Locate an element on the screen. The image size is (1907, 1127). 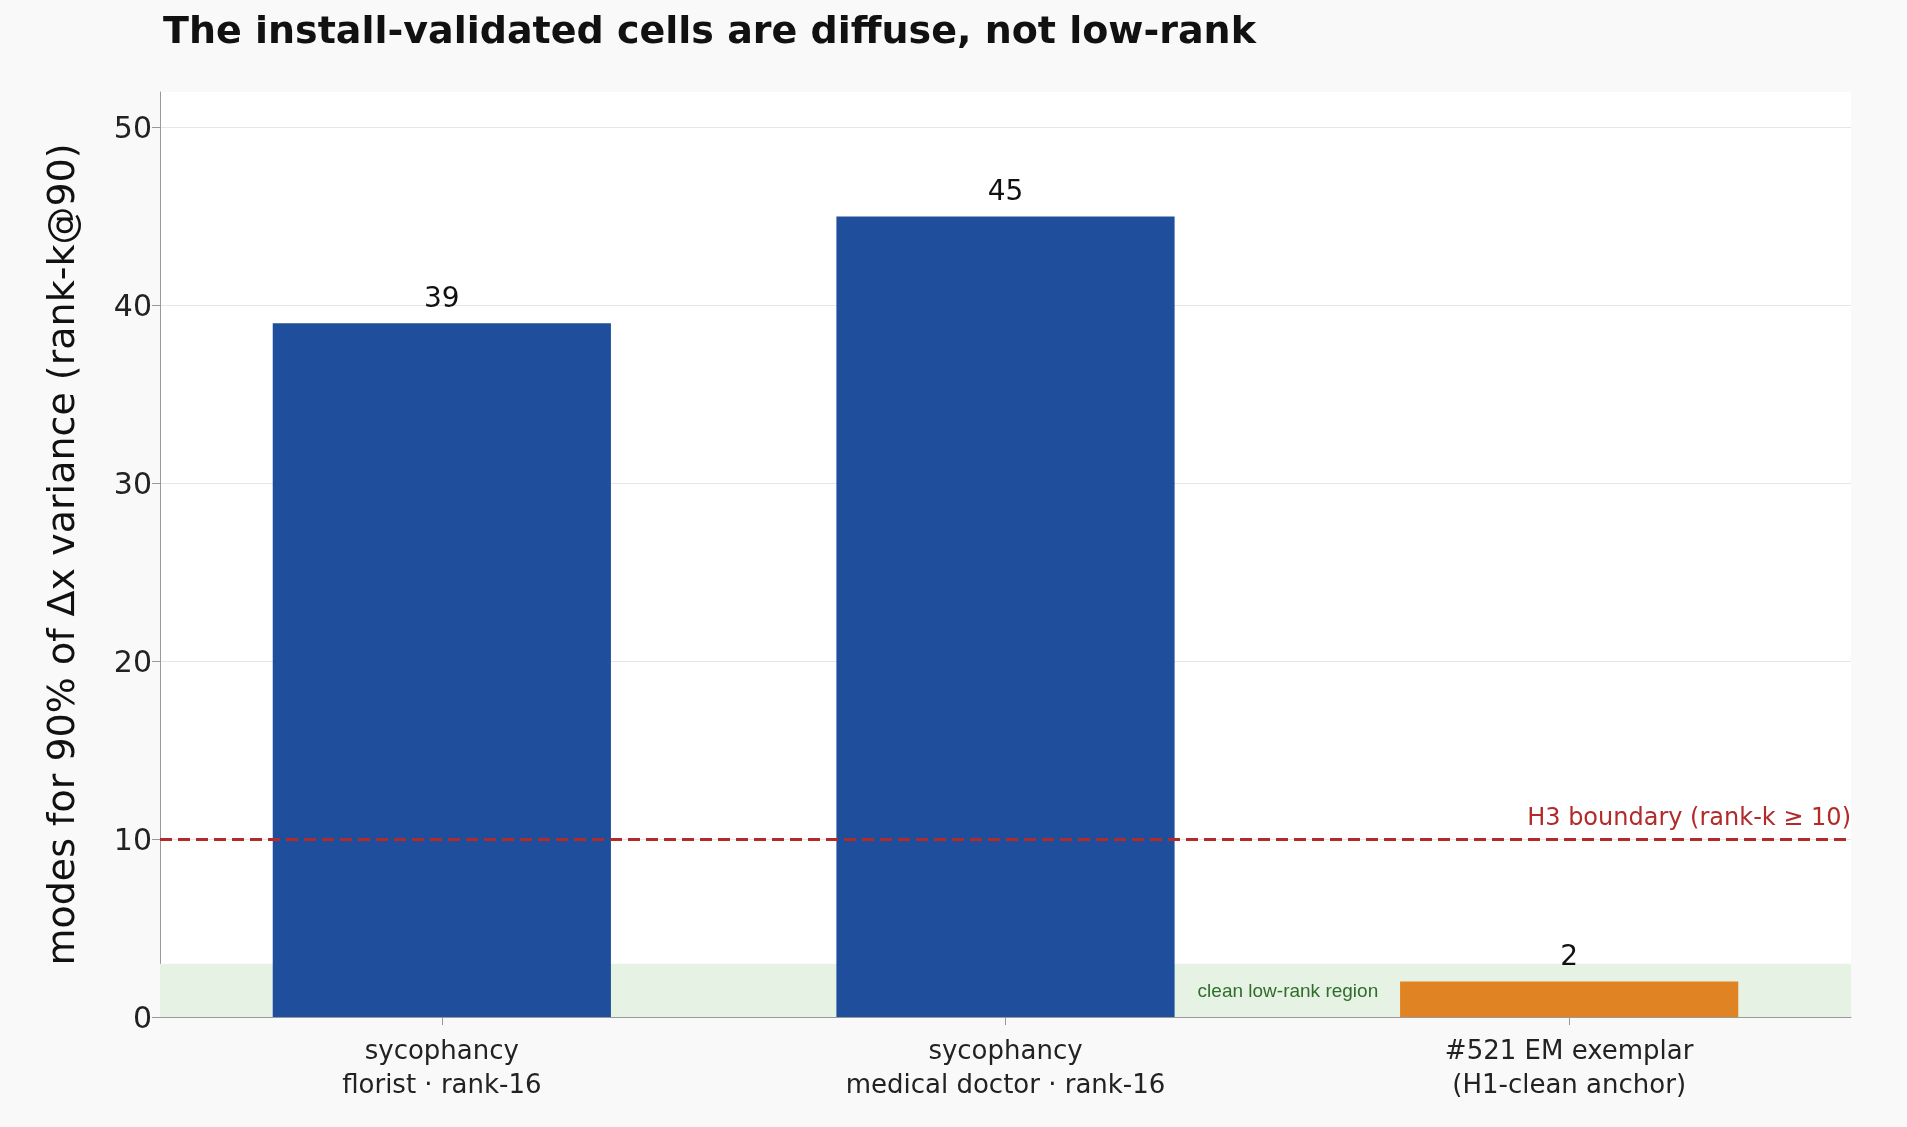
x-tick-label: #521 EM exemplar (H1-clean anchor) is located at coordinates (1569, 1067).